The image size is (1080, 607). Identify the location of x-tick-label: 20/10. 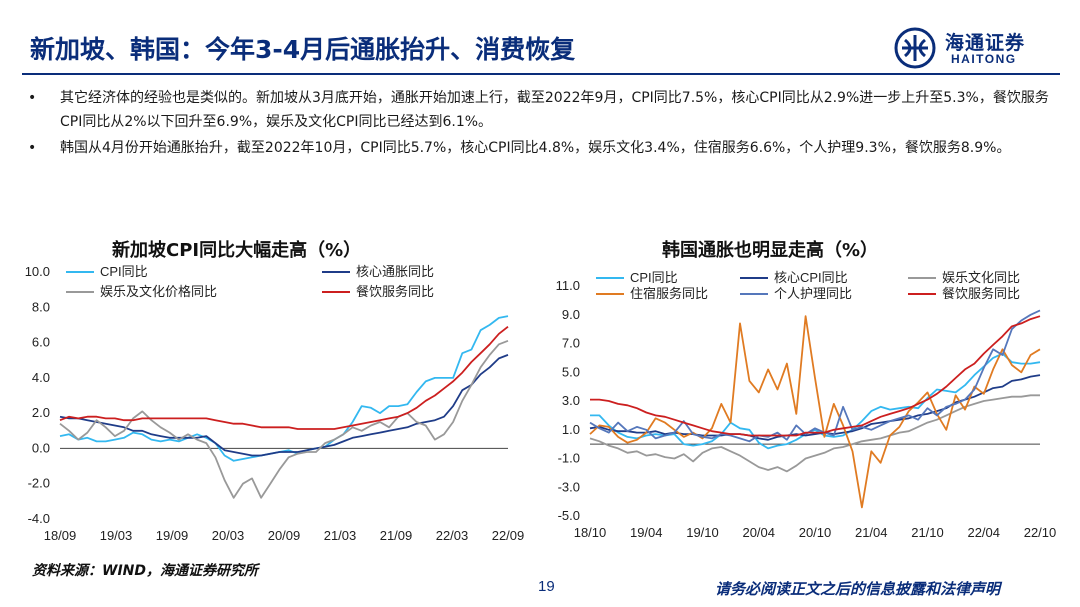
(815, 532).